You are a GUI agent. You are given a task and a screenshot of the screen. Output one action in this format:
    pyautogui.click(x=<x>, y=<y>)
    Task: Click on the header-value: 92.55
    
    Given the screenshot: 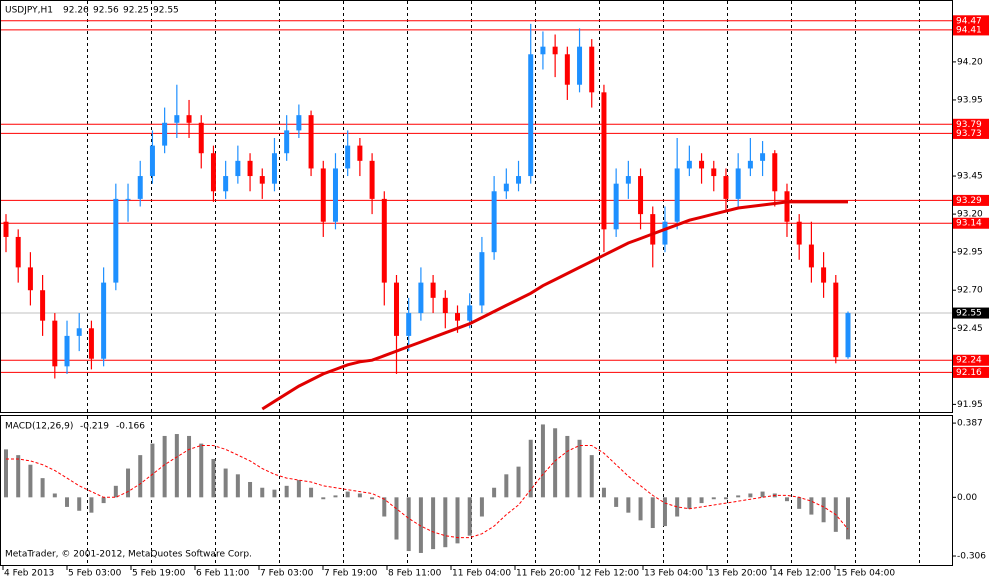 What is the action you would take?
    pyautogui.click(x=166, y=11)
    